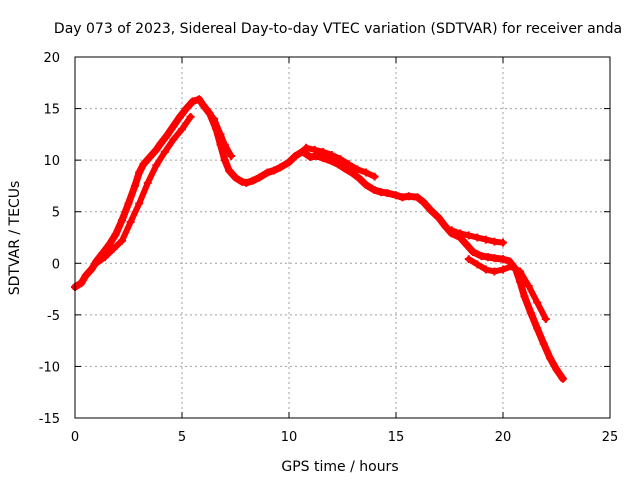 The image size is (640, 480). I want to click on x-tick-label: 0, so click(75, 437).